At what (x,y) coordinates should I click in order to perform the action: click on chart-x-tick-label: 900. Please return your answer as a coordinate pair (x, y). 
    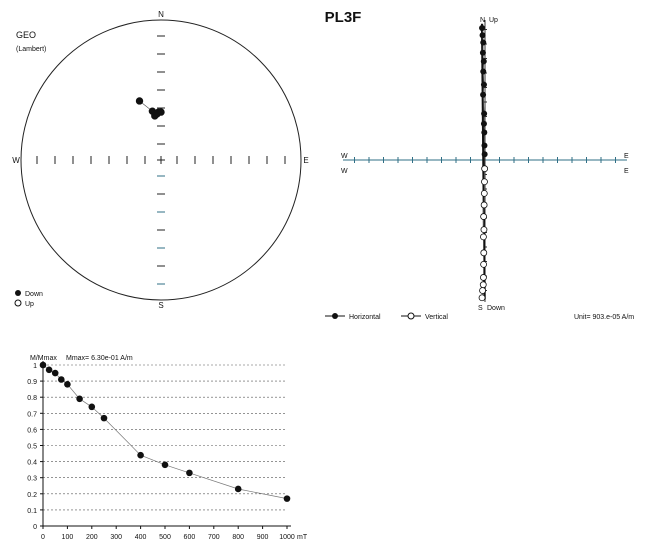
    Looking at the image, I should click on (263, 537).